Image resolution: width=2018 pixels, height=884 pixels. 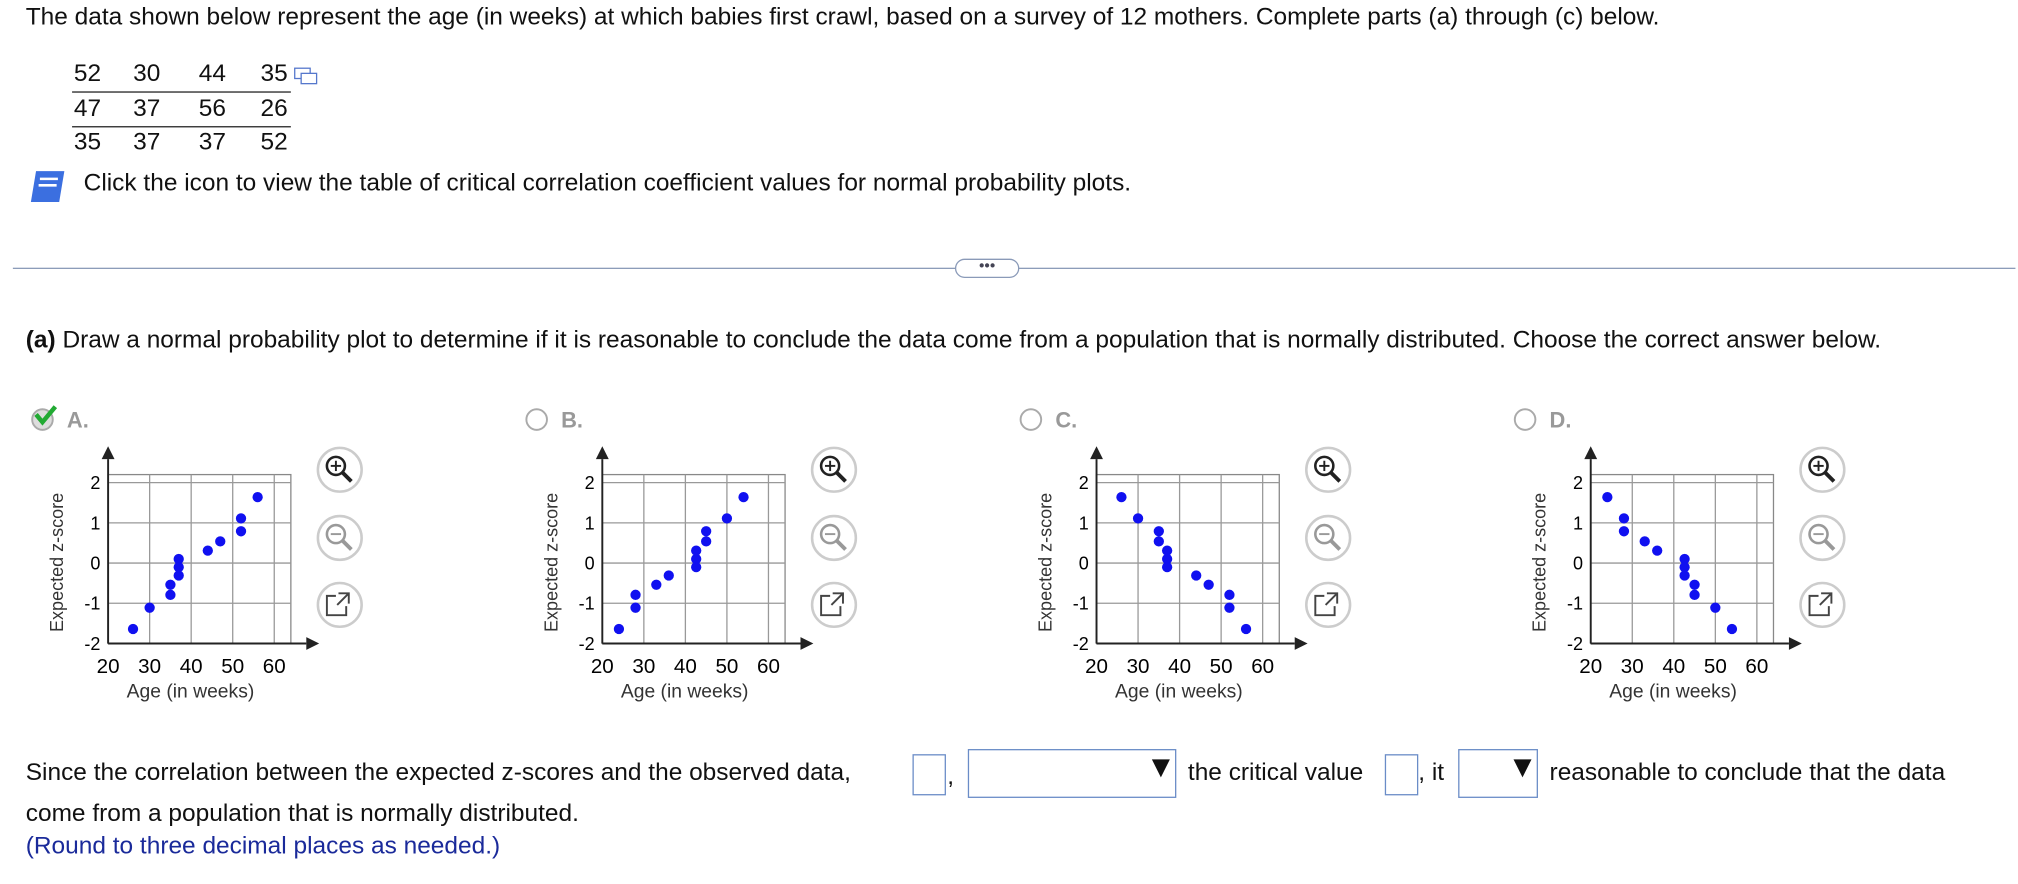 What do you see at coordinates (602, 666) in the screenshot?
I see `x-tick-label: 20` at bounding box center [602, 666].